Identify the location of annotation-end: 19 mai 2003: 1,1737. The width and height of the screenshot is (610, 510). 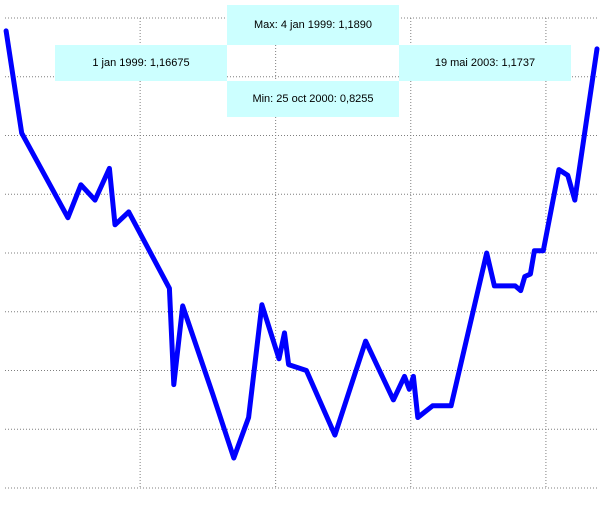
(485, 63).